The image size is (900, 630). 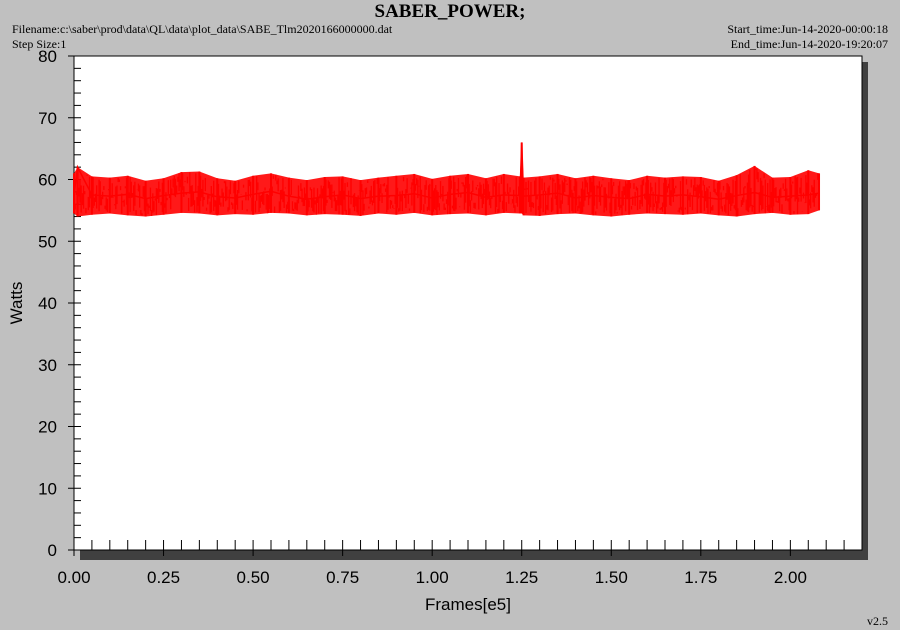 I want to click on y-tick-label: 30, so click(x=47, y=365).